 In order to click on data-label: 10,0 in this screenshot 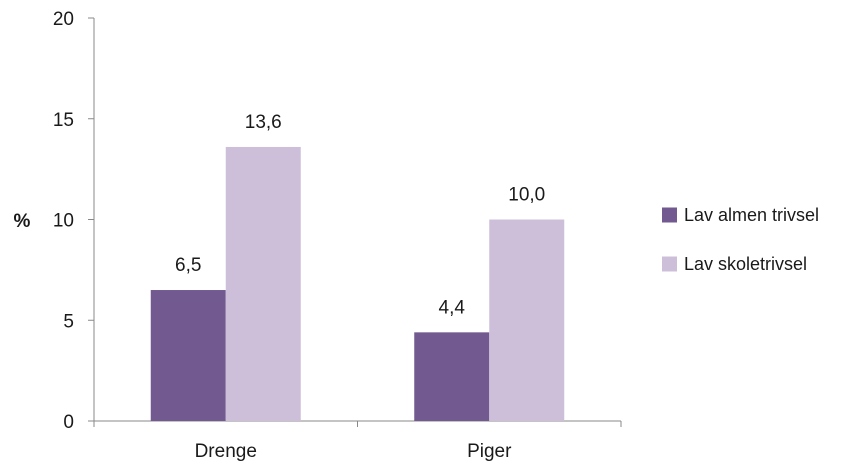, I will do `click(526, 195)`.